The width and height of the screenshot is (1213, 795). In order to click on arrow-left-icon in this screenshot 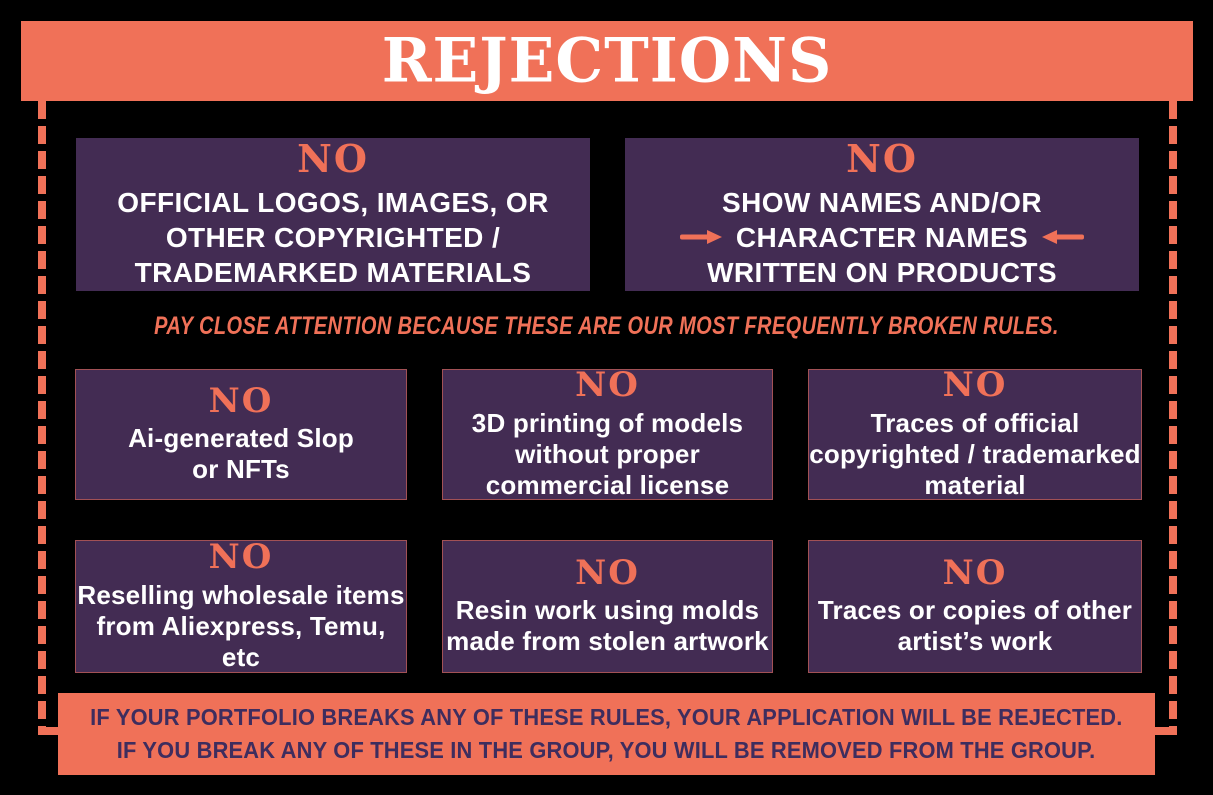, I will do `click(1063, 237)`.